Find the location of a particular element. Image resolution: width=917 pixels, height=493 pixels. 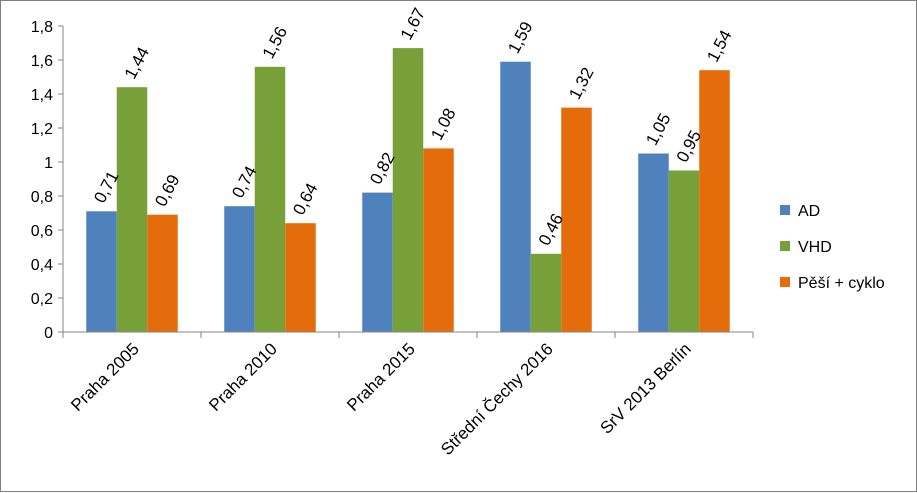

legend-item-ad: AD is located at coordinates (800, 211).